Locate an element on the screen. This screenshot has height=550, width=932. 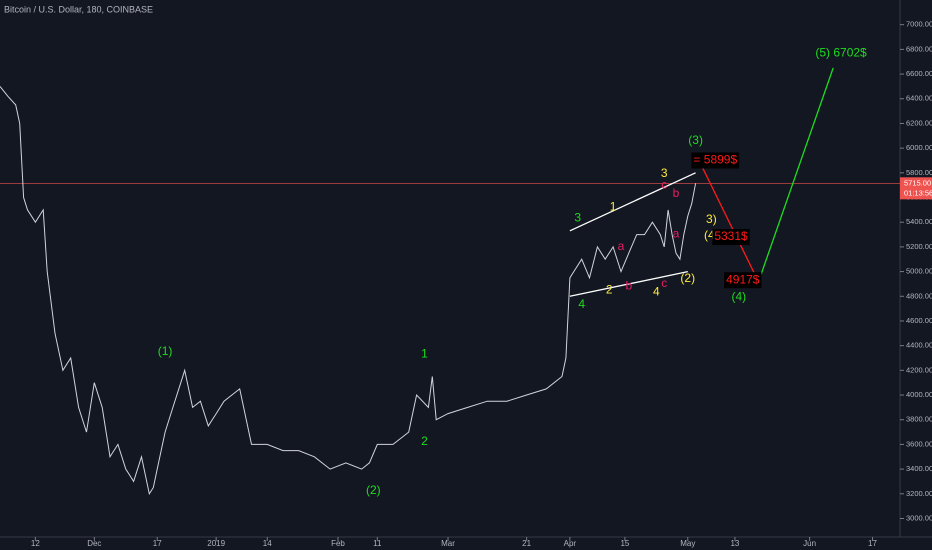
price-tag: 5331$ is located at coordinates (731, 236).